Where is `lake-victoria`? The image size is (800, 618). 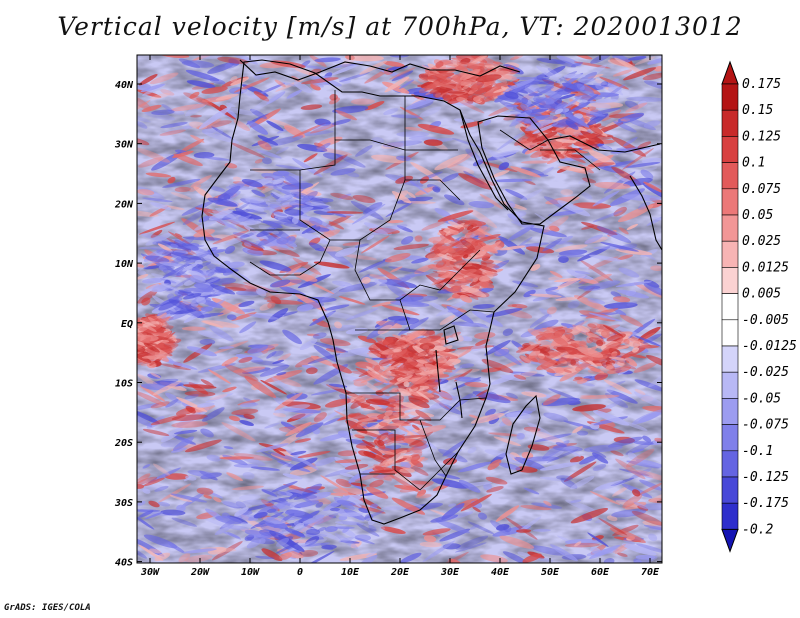 lake-victoria is located at coordinates (451, 335).